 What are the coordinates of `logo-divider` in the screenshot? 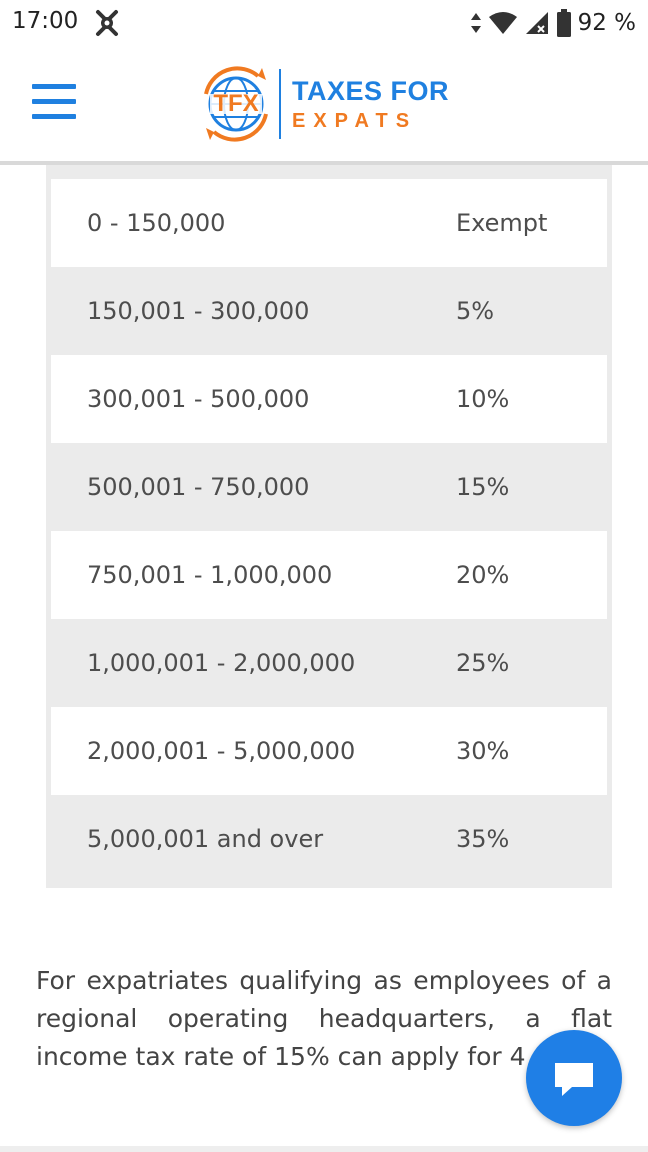 It's located at (280, 104).